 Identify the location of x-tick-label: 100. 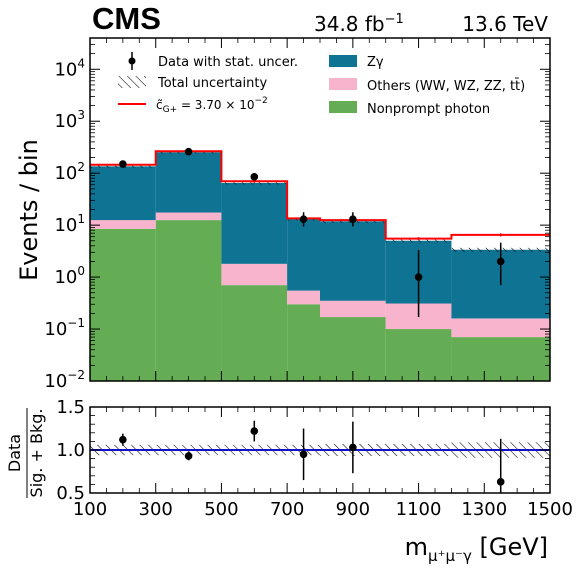
(90, 509).